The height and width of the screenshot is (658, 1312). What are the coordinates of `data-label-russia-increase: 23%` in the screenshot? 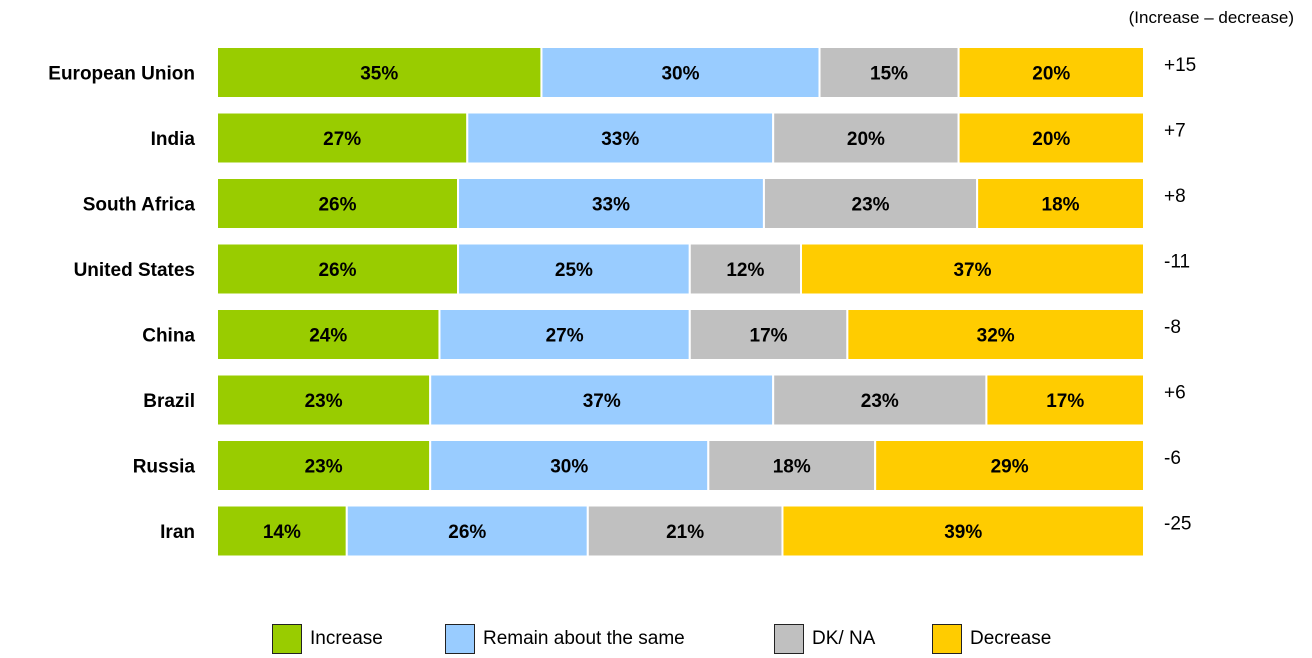 It's located at (324, 467).